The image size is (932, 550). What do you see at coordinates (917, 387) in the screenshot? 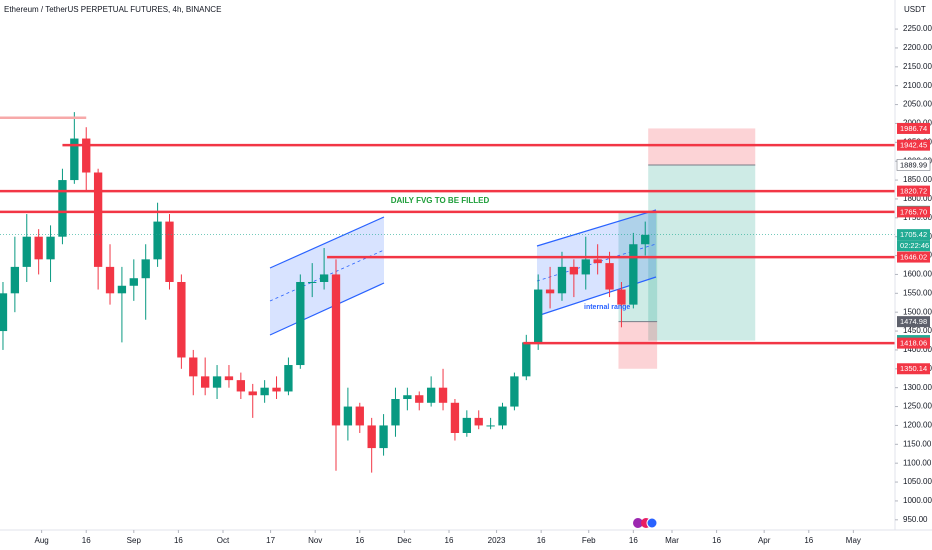
I see `y-tick-label: 1300.00` at bounding box center [917, 387].